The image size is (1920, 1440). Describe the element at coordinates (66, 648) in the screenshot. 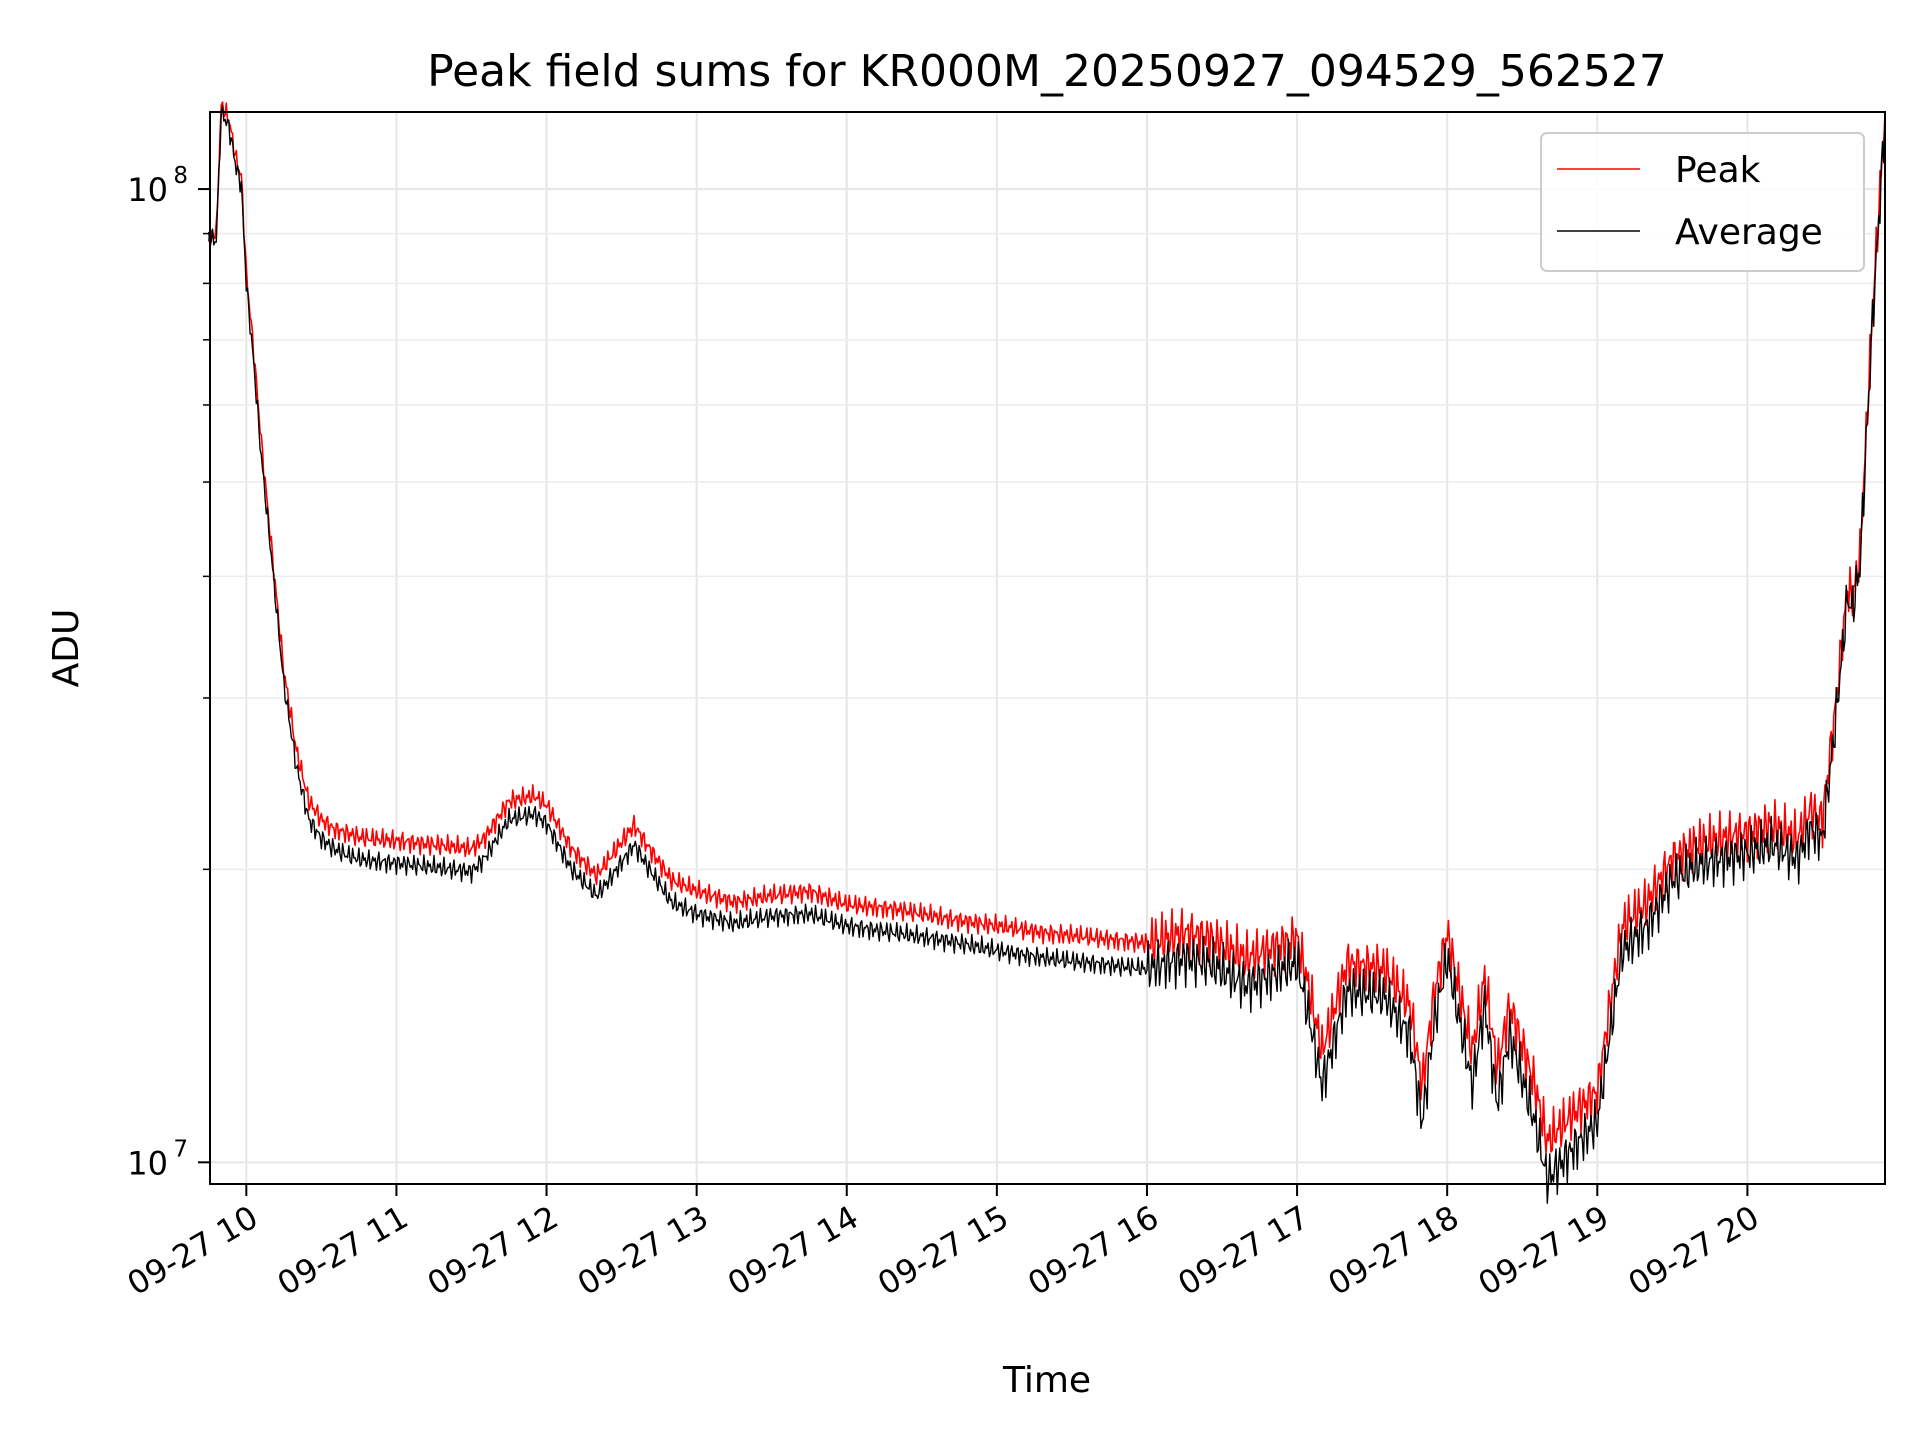

I see `y-axis-label: ADU` at that location.